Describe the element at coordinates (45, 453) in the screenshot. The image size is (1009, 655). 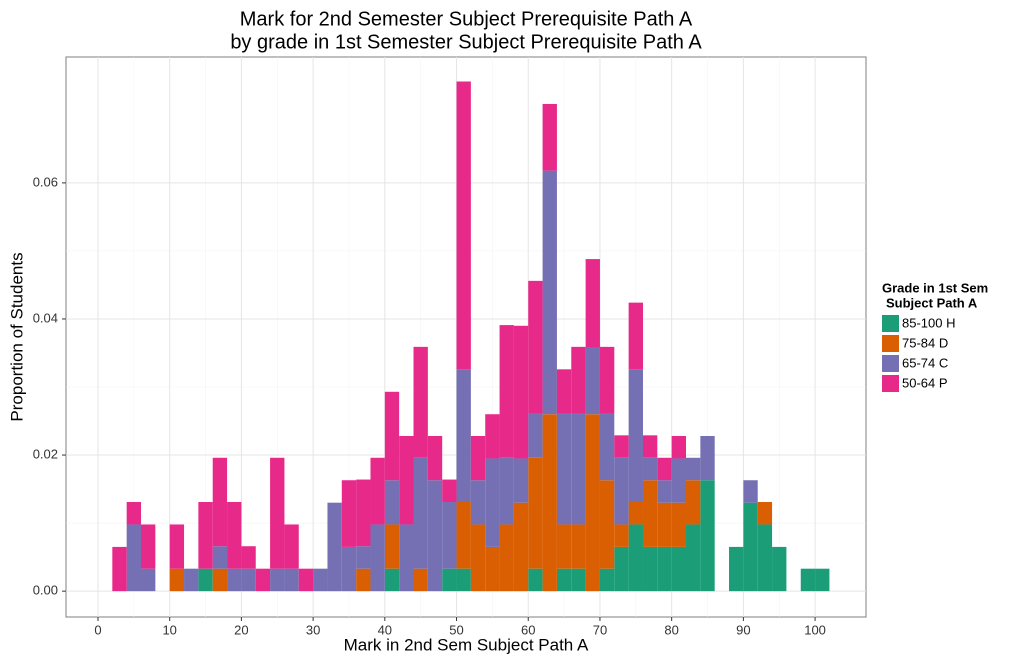
I see `y-tick-label: 0.02` at that location.